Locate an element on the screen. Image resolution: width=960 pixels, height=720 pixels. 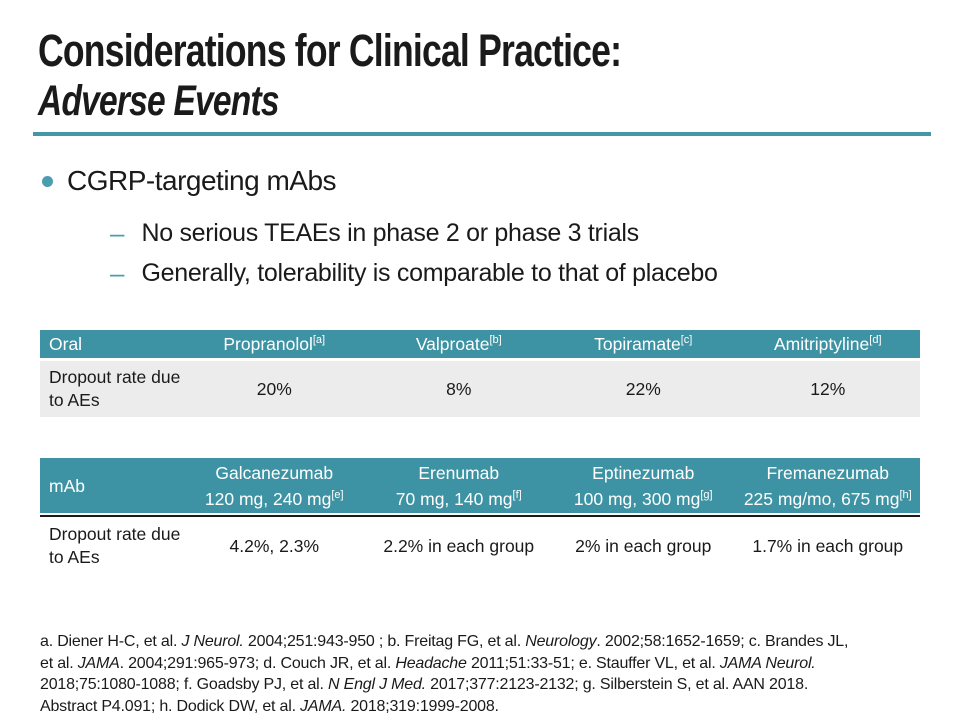
reference-journal-italic: JAMA Neurol. is located at coordinates (767, 663).